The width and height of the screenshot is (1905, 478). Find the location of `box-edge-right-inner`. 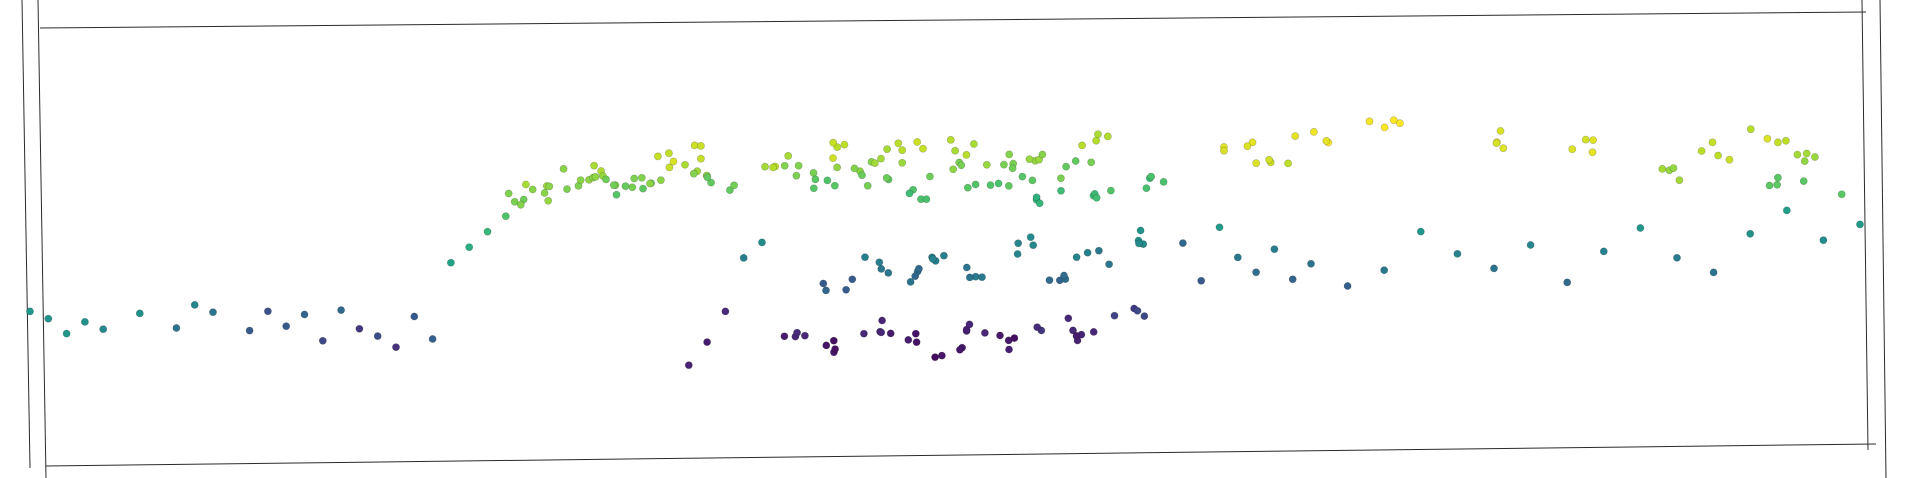

box-edge-right-inner is located at coordinates (1883, 239).